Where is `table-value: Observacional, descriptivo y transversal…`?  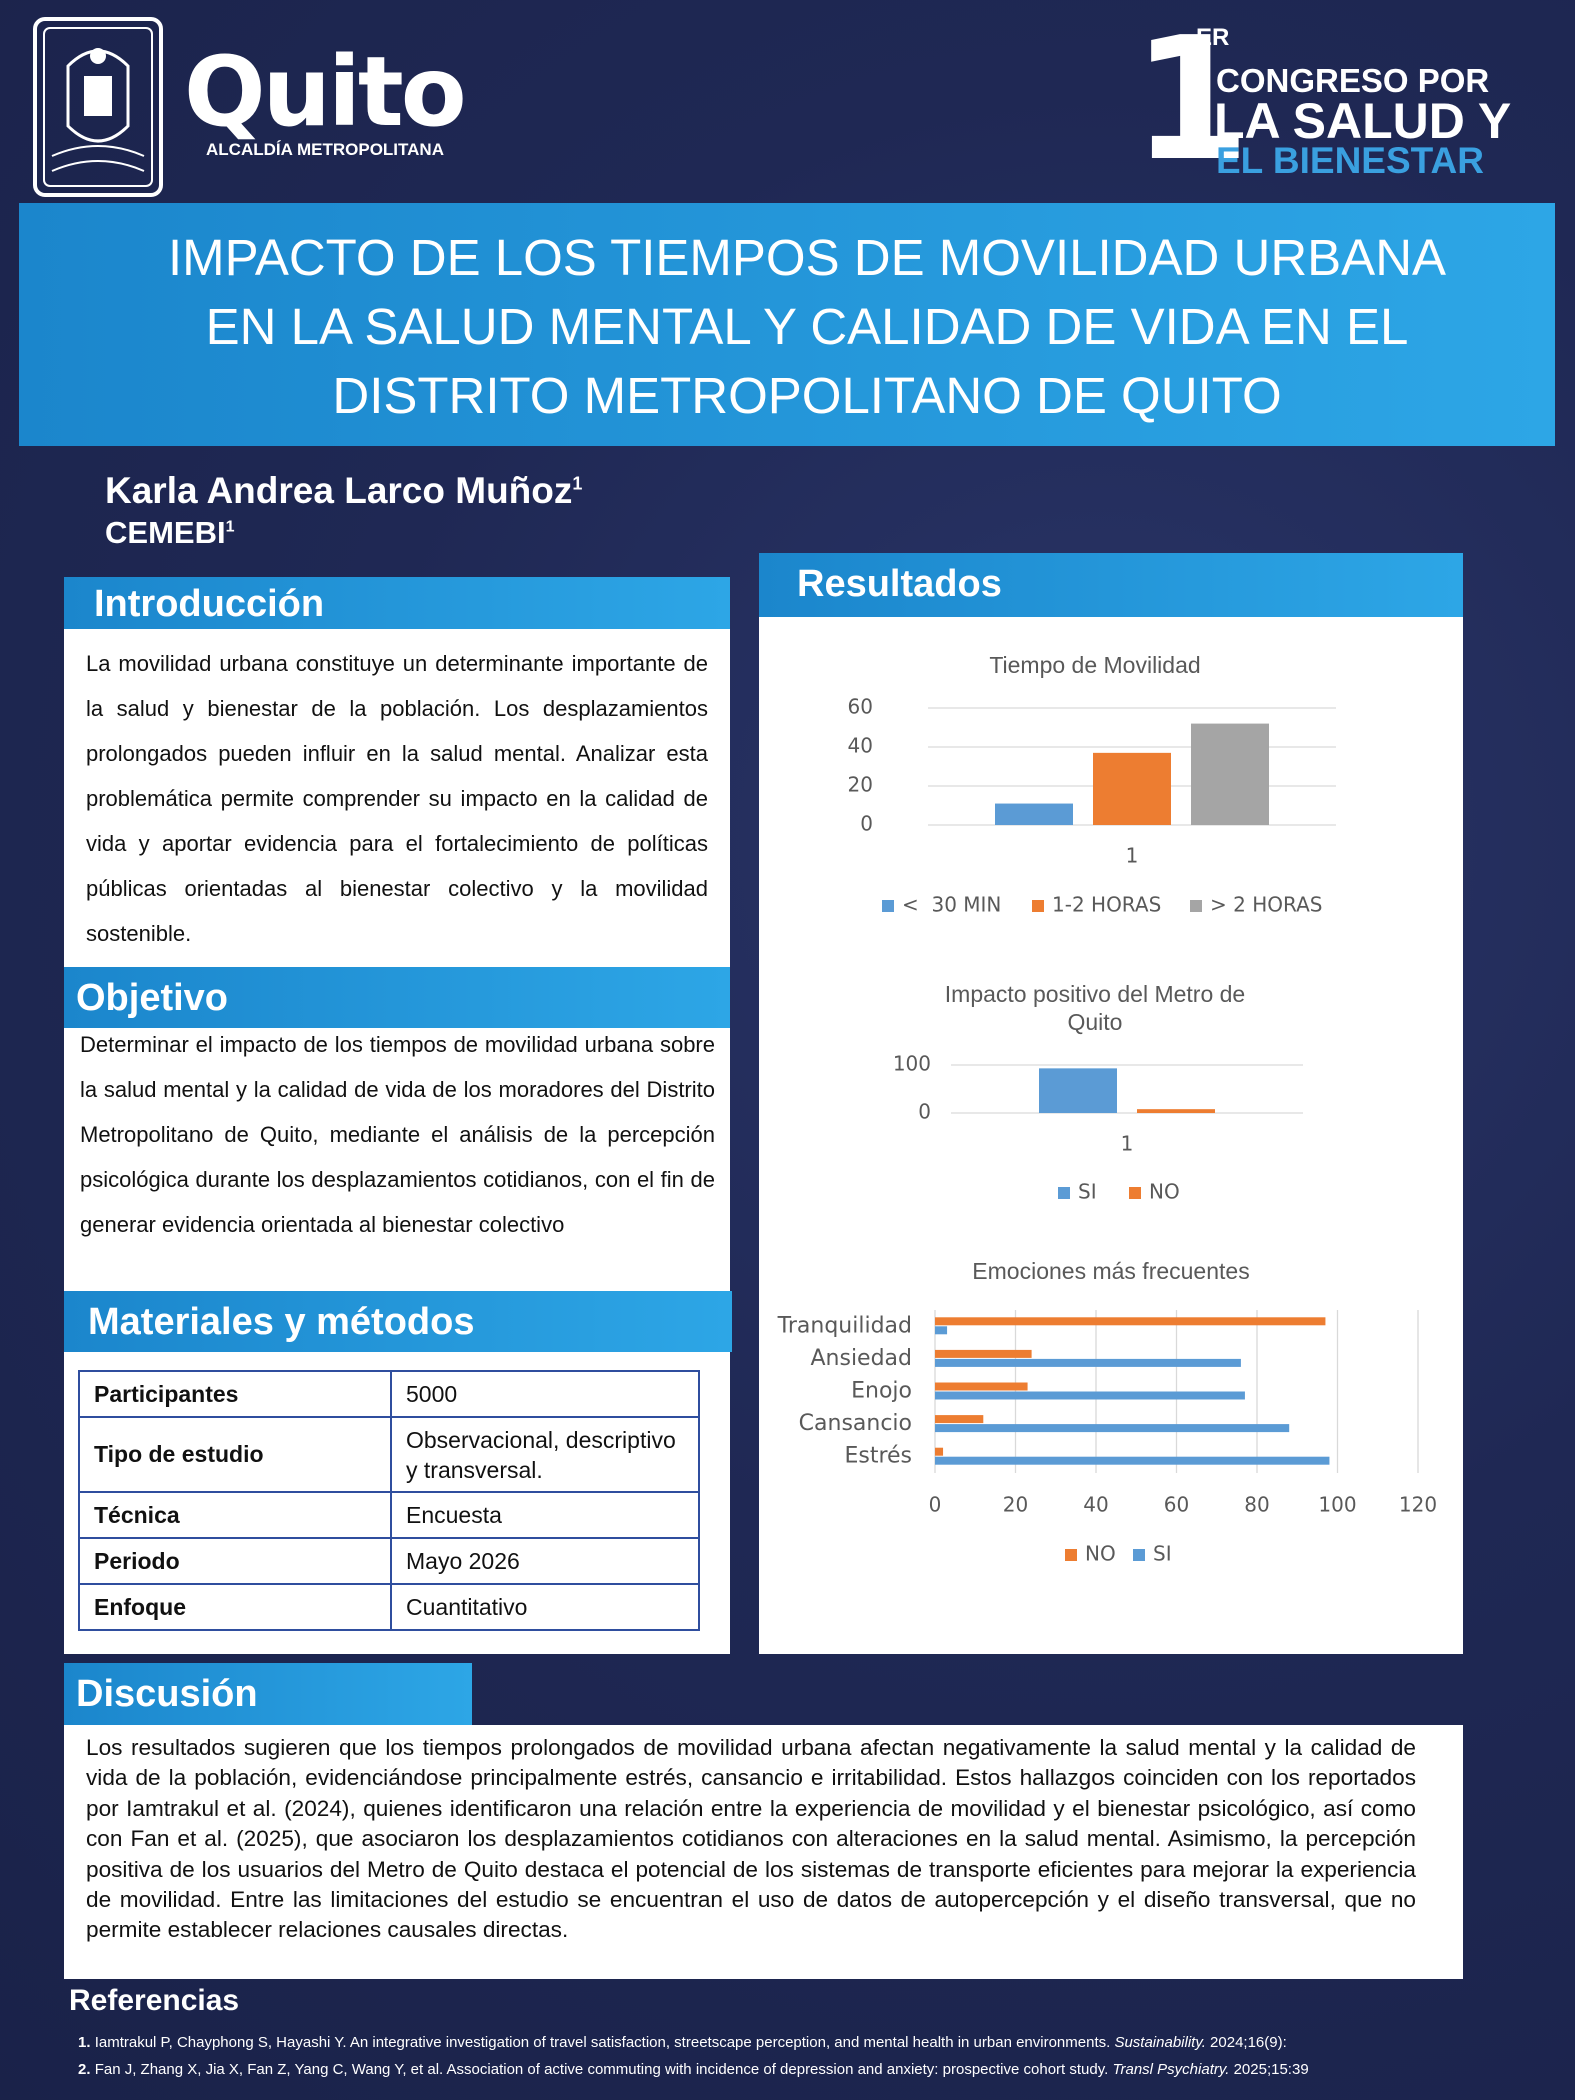
table-value: Observacional, descriptivo y transversal… is located at coordinates (545, 1454).